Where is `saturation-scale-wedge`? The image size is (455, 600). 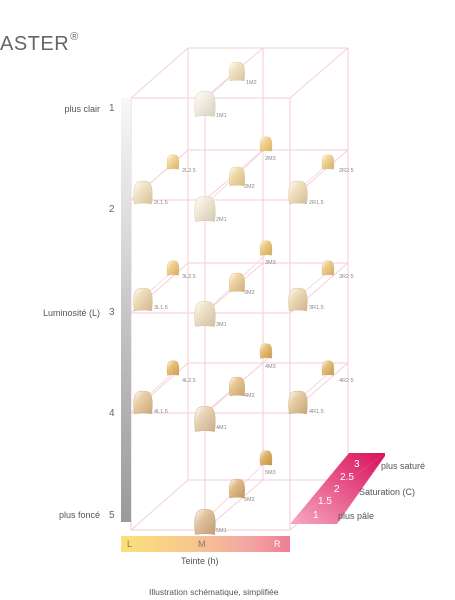
saturation-scale-wedge is located at coordinates (337, 488).